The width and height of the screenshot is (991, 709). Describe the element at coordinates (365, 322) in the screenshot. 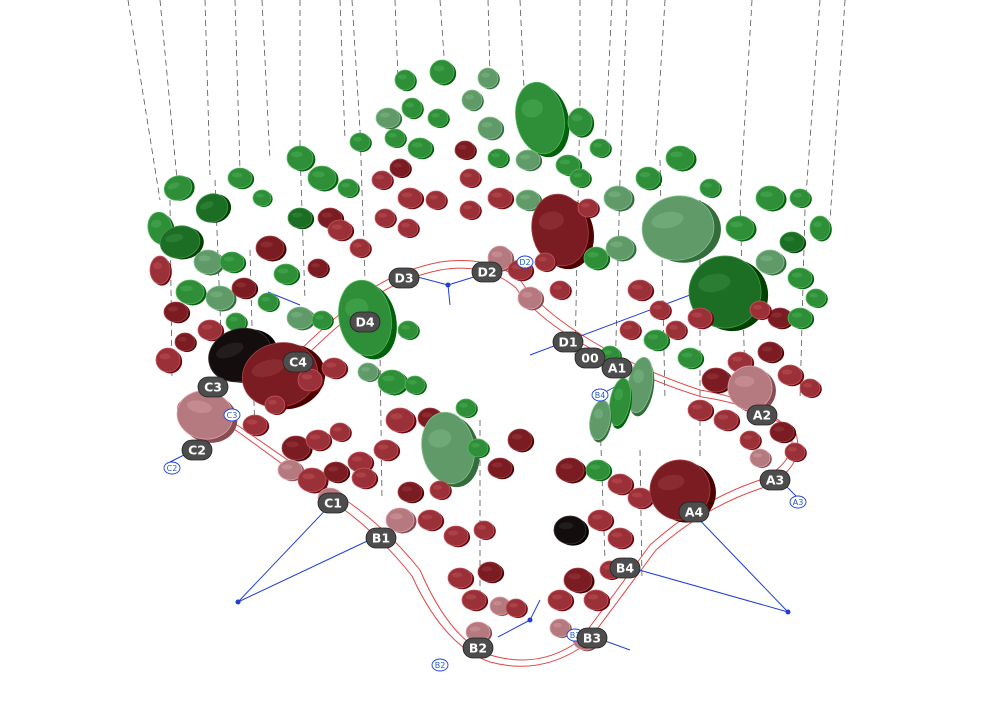

I see `node-tag-d4: D4` at that location.